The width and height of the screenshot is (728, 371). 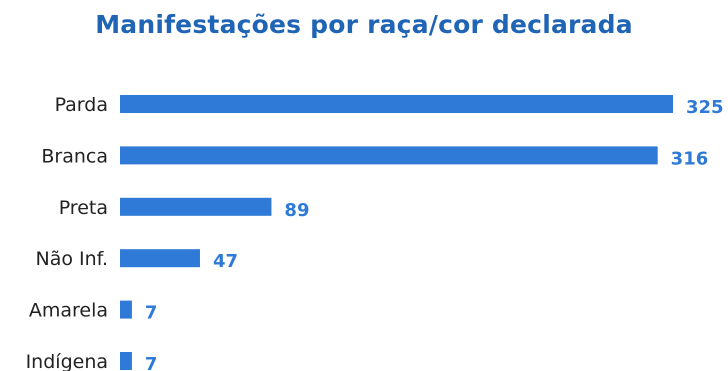 I want to click on value-label: 89, so click(x=296, y=210).